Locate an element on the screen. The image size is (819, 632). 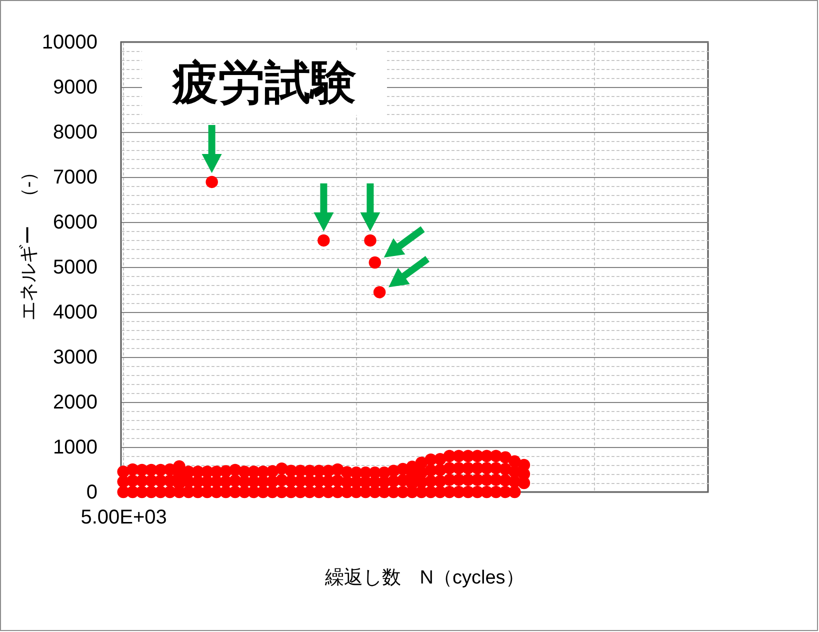
y-tick-label: 5000 is located at coordinates (75, 267).